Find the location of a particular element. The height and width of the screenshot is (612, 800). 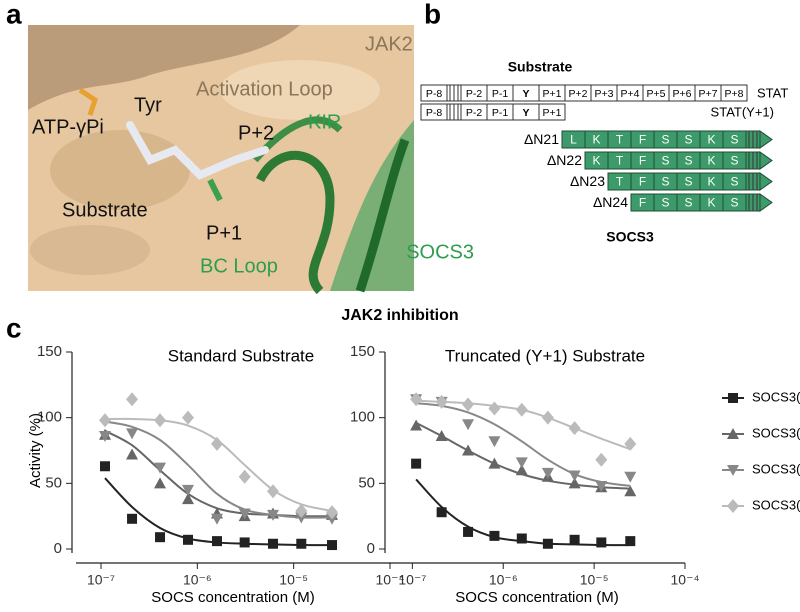

label: KIR is located at coordinates (324, 122).